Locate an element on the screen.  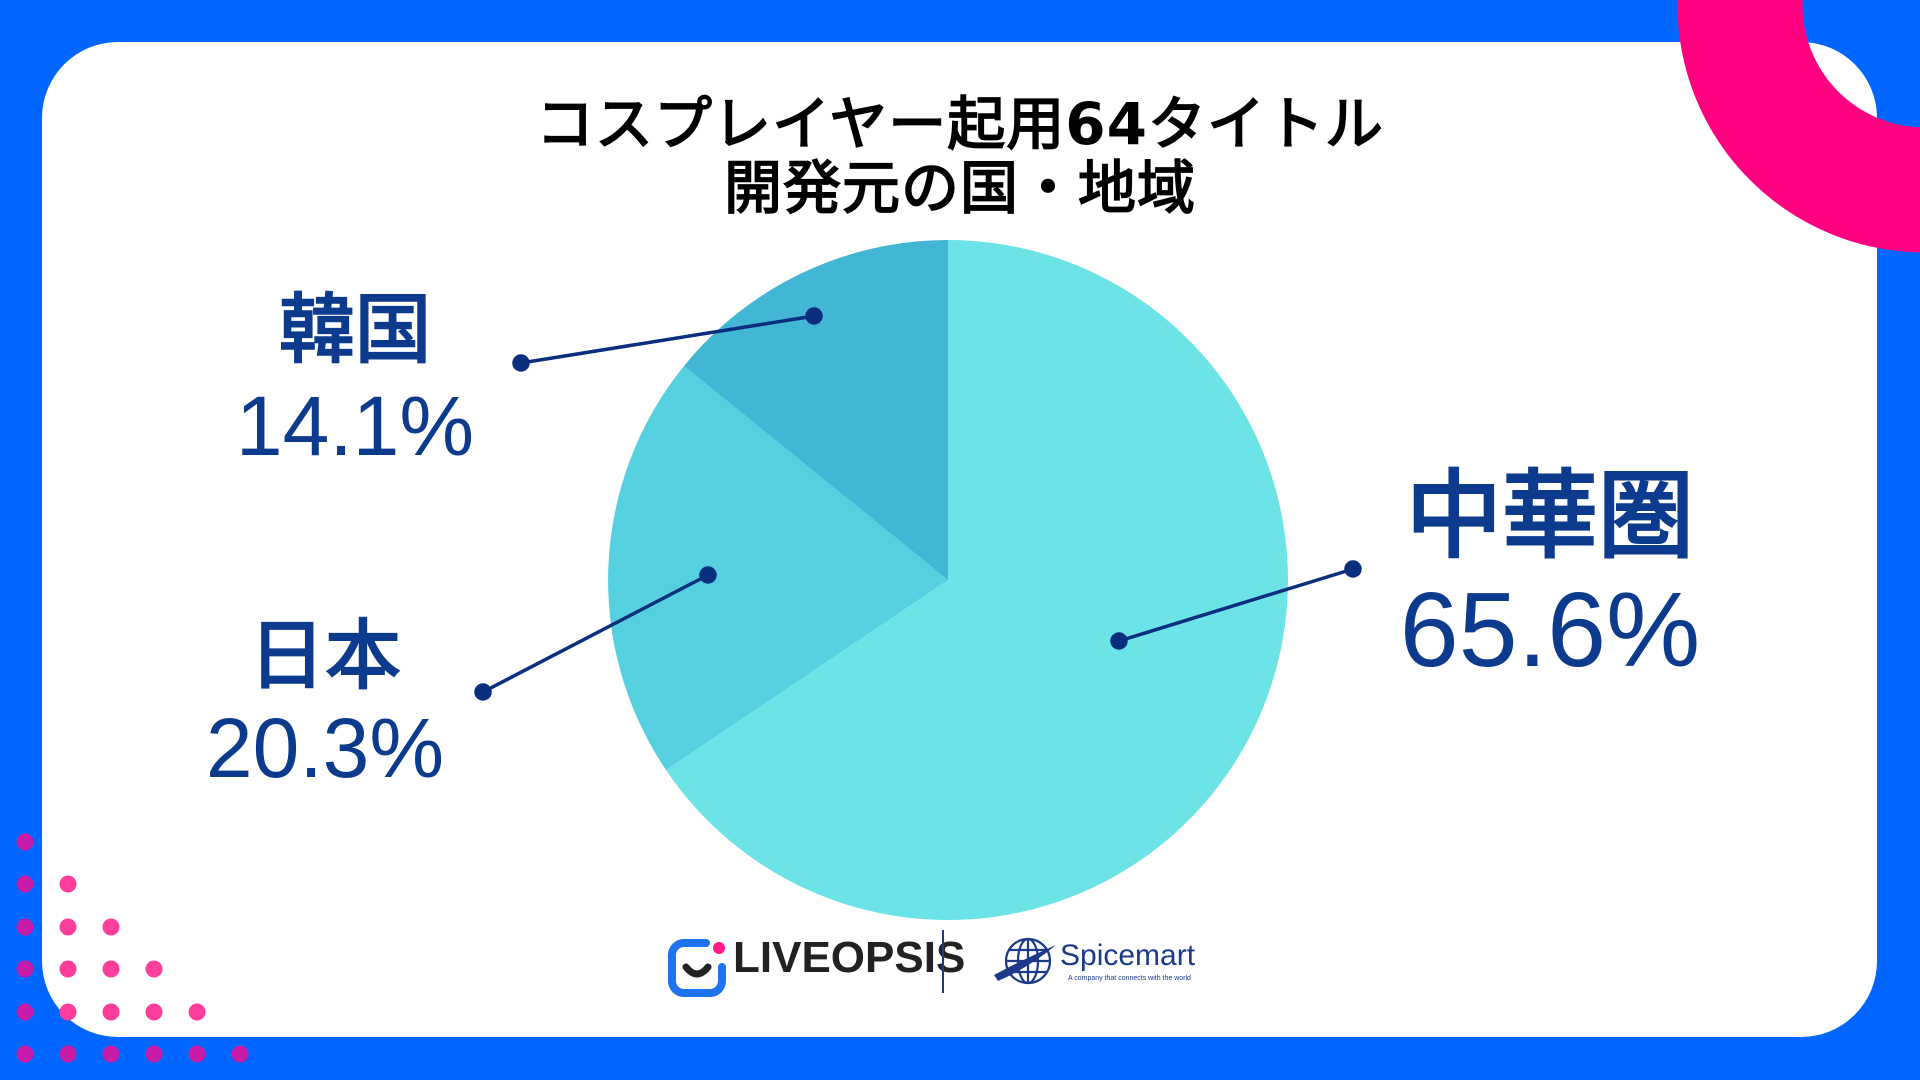
label-korea-name: 韓国 is located at coordinates (355, 329).